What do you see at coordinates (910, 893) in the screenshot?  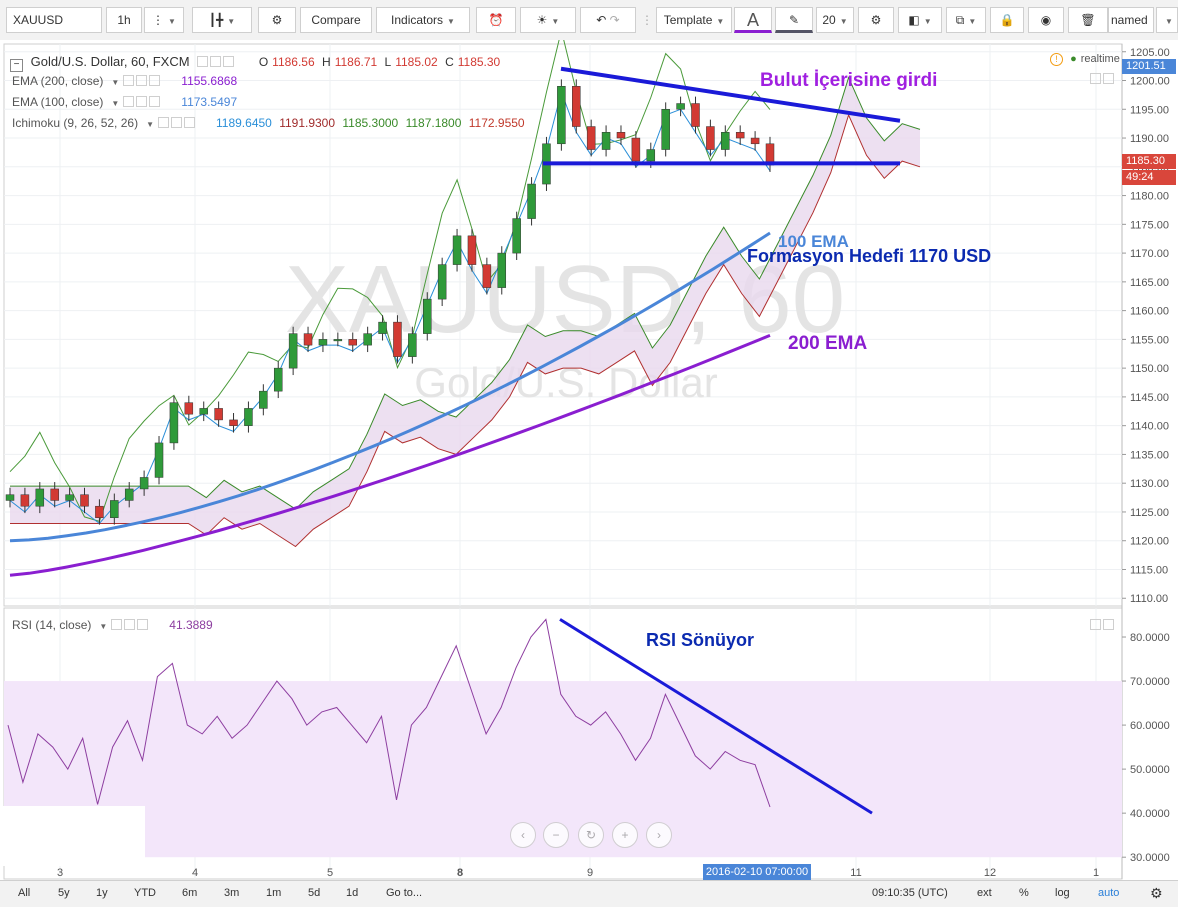 I see `clock-label: 09:10:35 (UTC)` at bounding box center [910, 893].